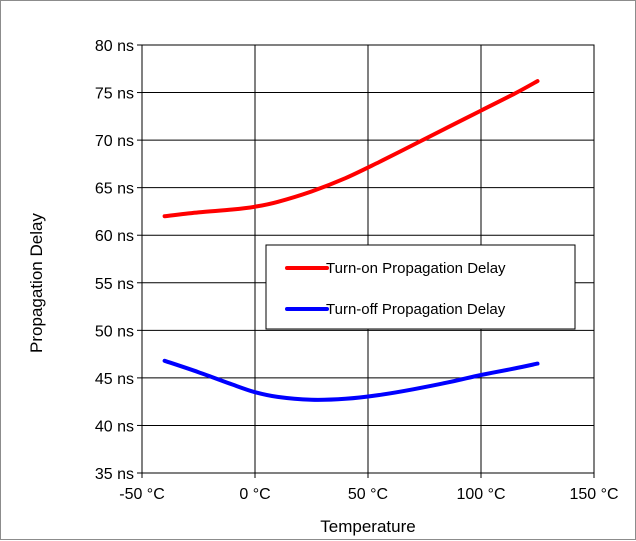  Describe the element at coordinates (416, 268) in the screenshot. I see `legend-label-turn-on: Turn-on Propagation Delay` at that location.